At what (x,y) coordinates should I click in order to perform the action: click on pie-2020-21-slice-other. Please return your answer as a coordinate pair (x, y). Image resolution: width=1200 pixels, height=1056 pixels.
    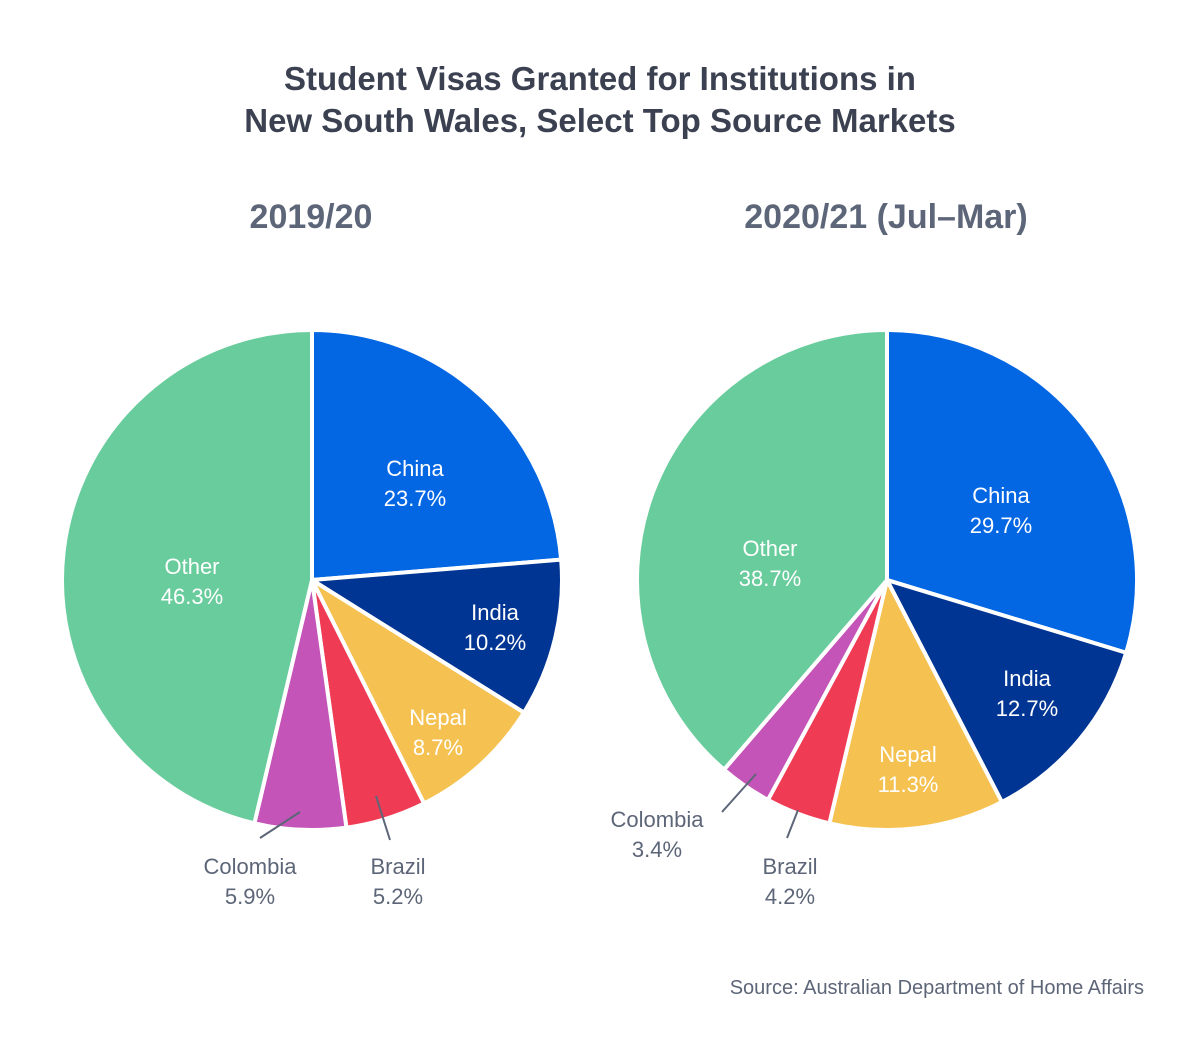
    Looking at the image, I should click on (762, 550).